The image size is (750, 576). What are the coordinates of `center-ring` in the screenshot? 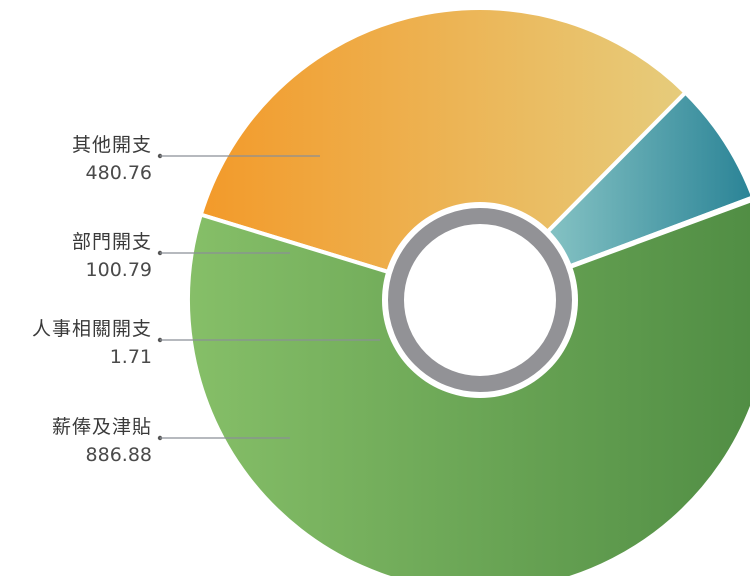 It's located at (480, 300).